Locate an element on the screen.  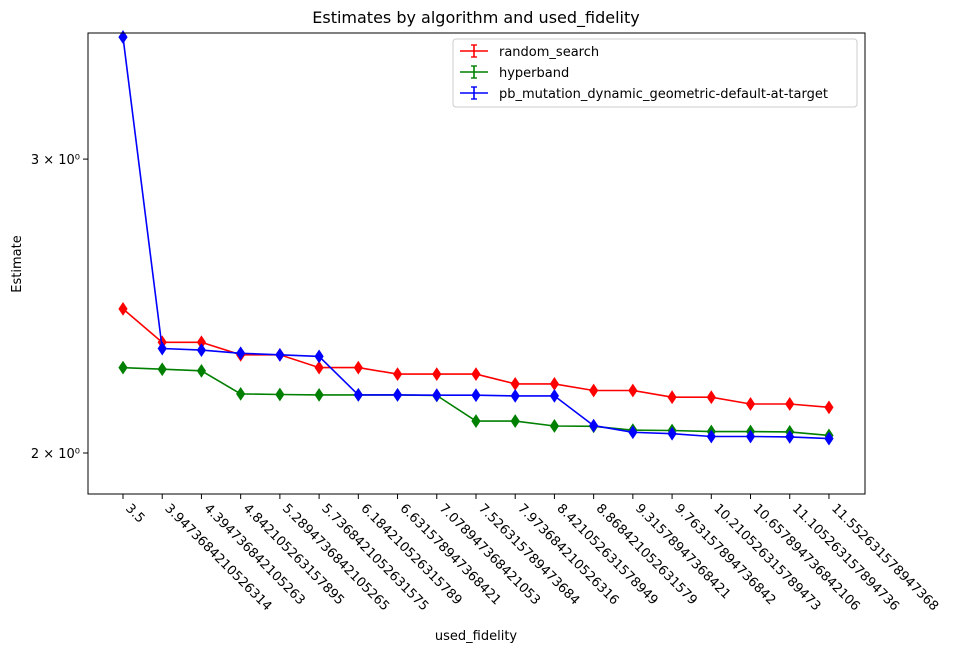
legend-label: hyperband is located at coordinates (534, 73).